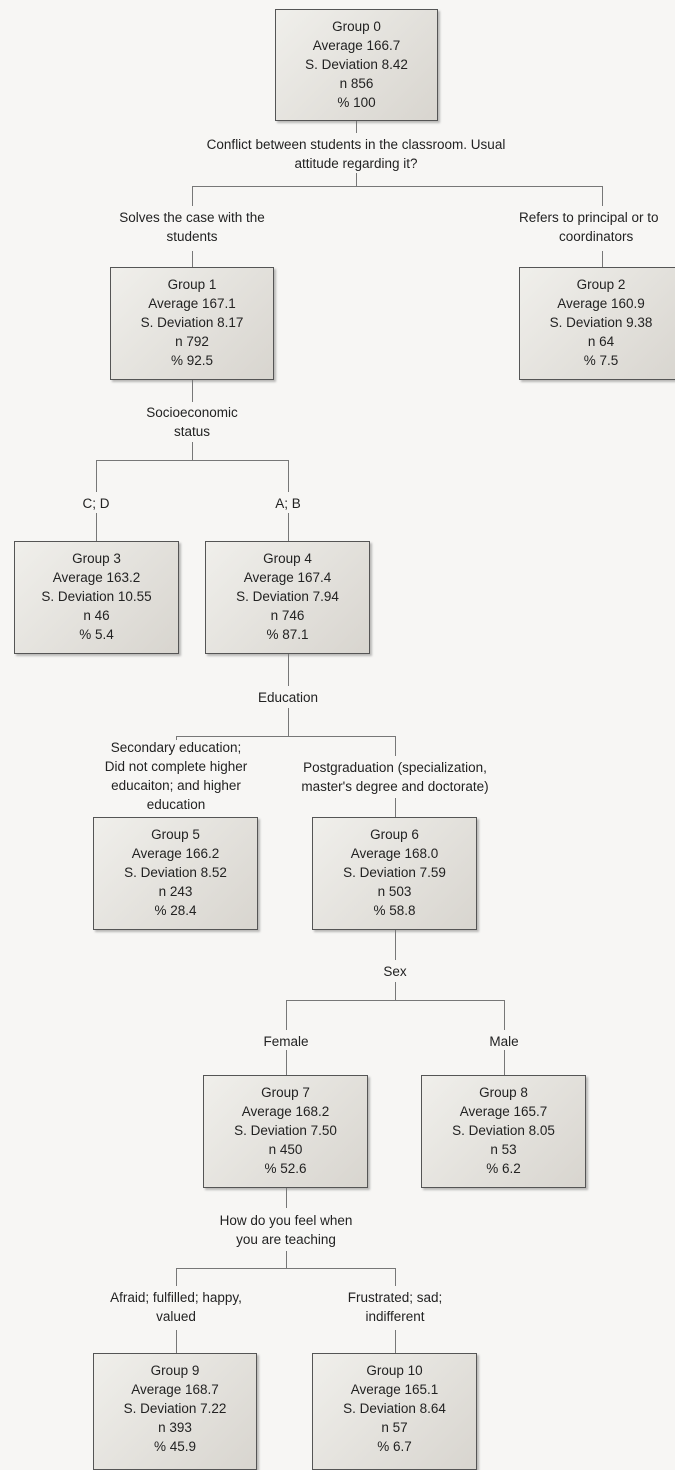 This screenshot has width=675, height=1470. I want to click on node-n: n 450, so click(285, 1149).